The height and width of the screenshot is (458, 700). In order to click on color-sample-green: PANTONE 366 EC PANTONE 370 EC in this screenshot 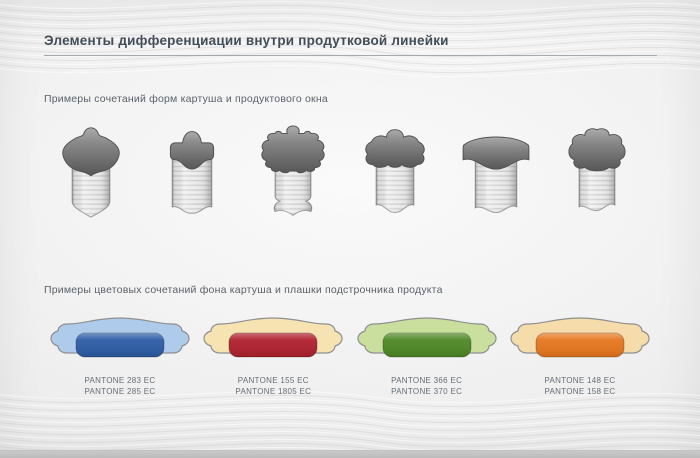, I will do `click(427, 354)`.